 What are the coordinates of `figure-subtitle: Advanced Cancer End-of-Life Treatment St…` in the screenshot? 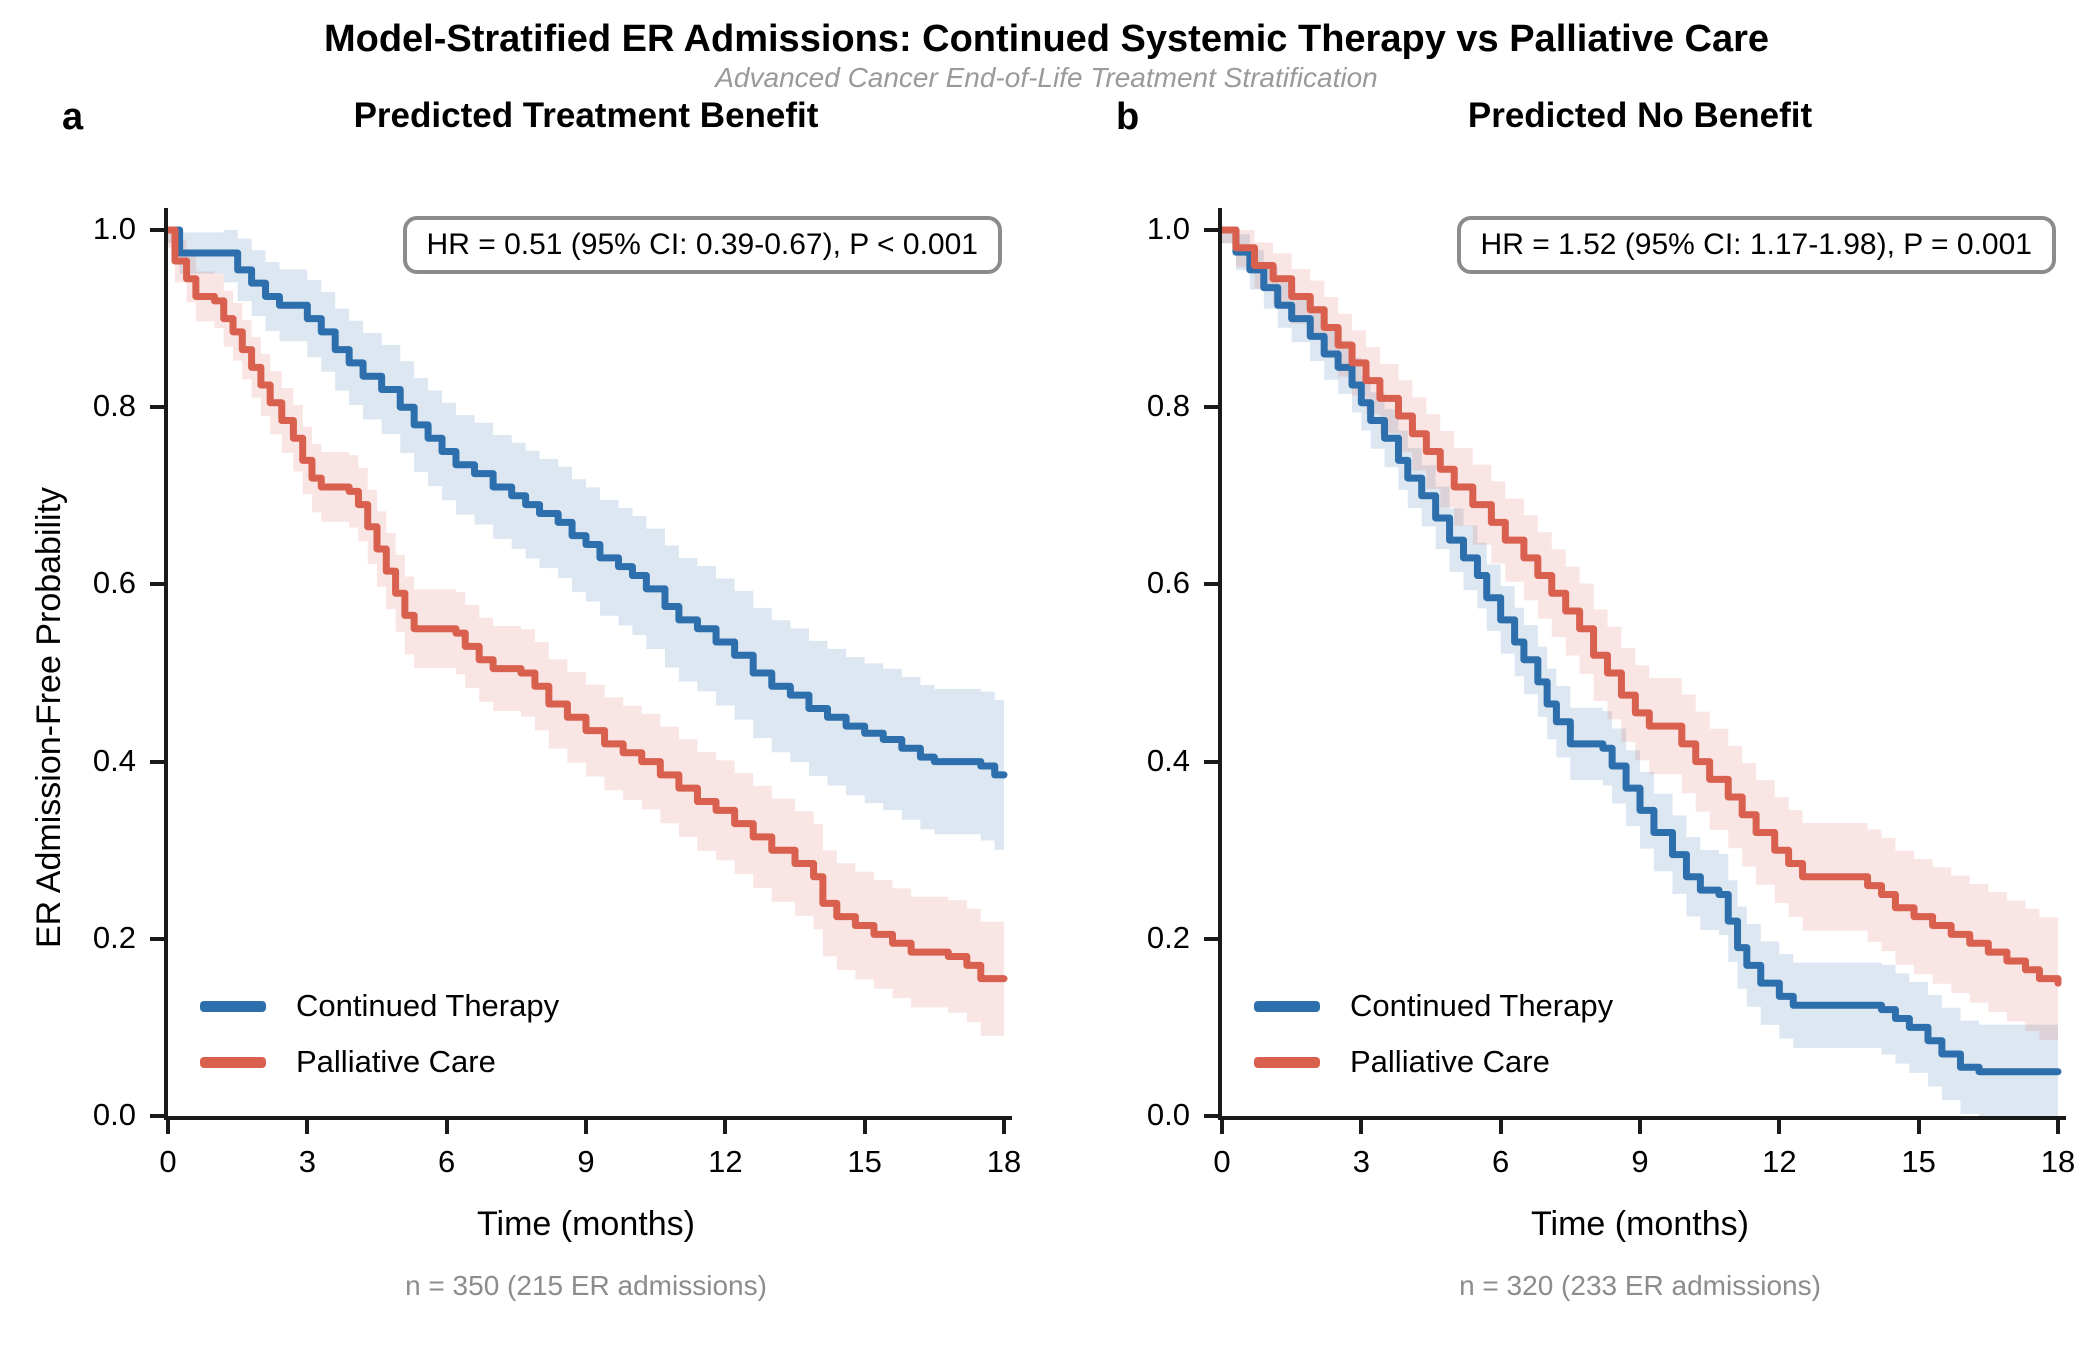 It's located at (1046, 77).